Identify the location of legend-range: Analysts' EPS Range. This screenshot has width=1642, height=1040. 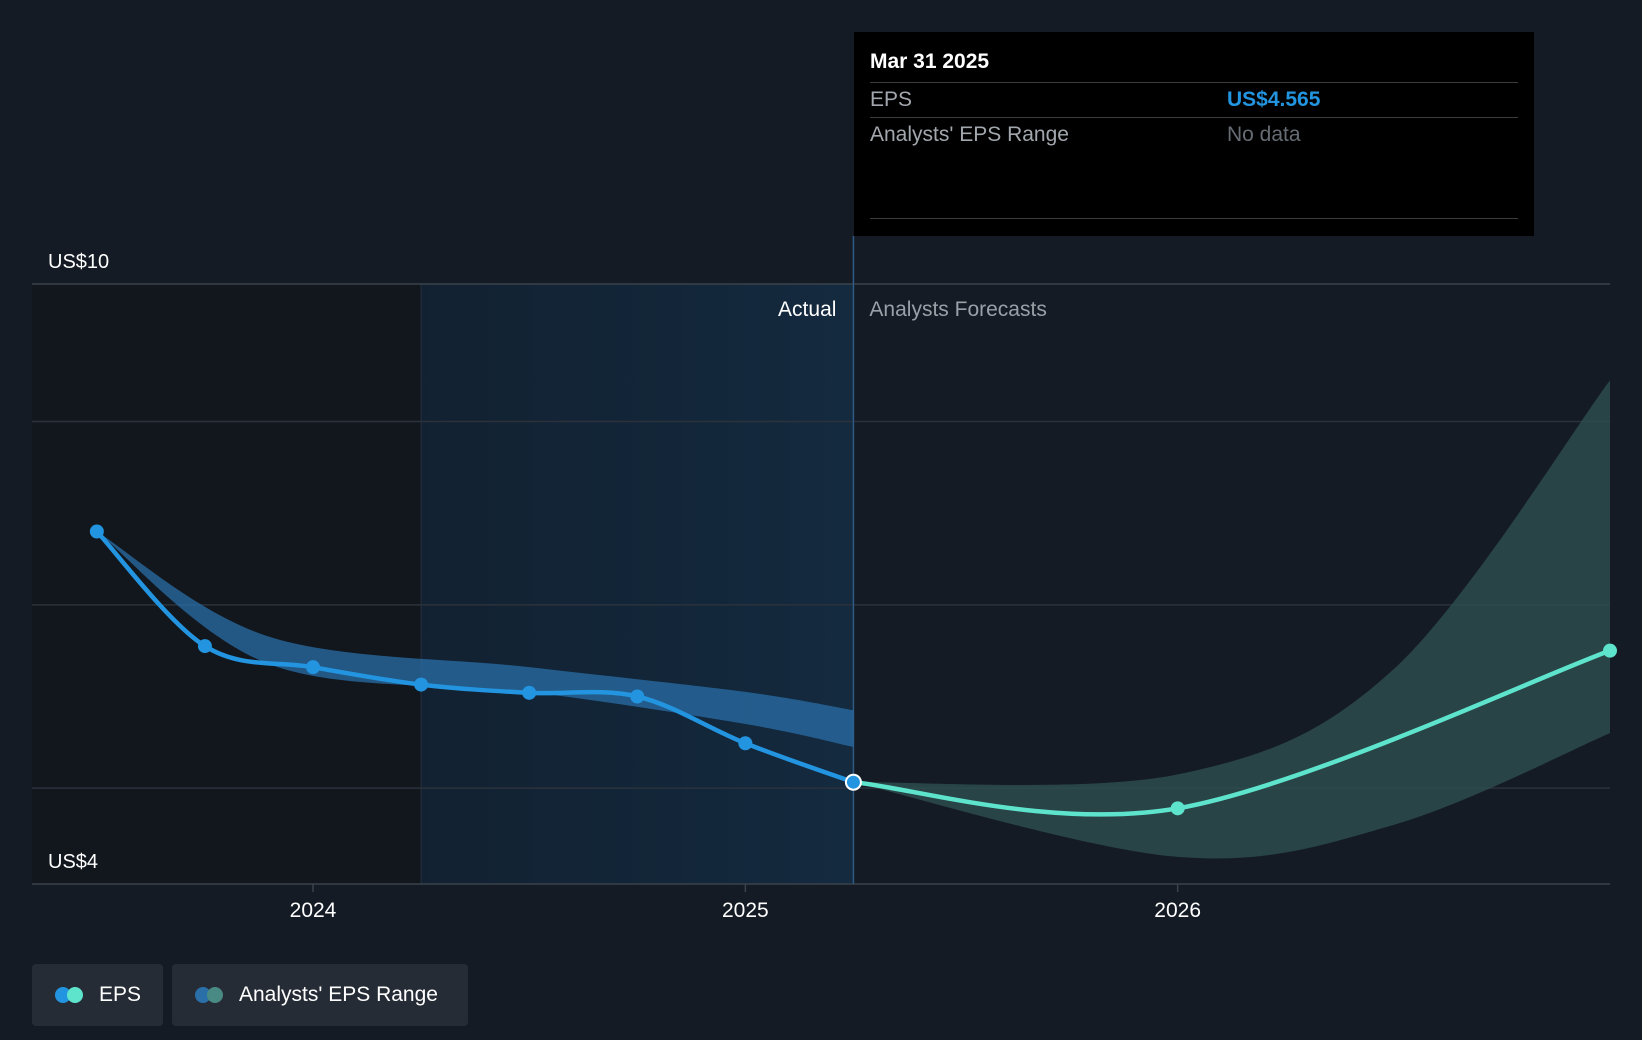
(320, 995).